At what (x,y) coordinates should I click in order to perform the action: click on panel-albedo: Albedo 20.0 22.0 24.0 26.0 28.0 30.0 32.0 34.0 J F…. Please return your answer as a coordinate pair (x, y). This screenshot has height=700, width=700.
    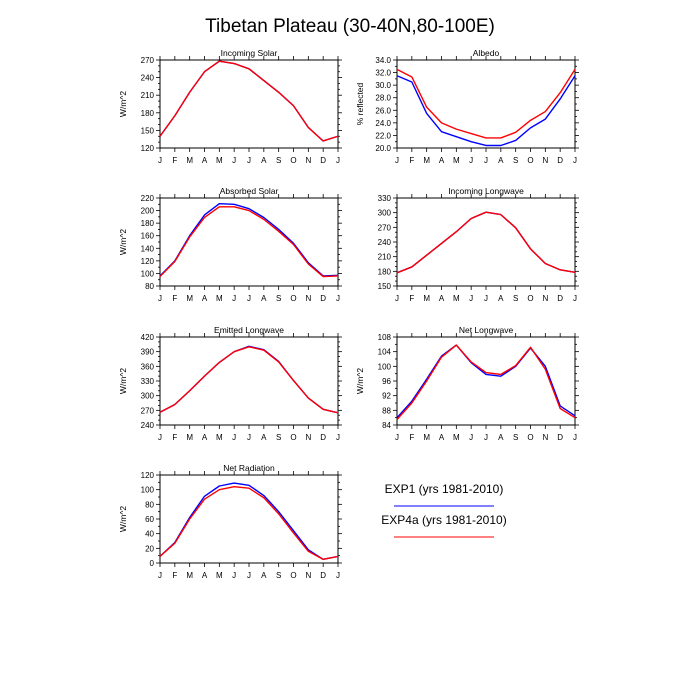
    Looking at the image, I should click on (467, 106).